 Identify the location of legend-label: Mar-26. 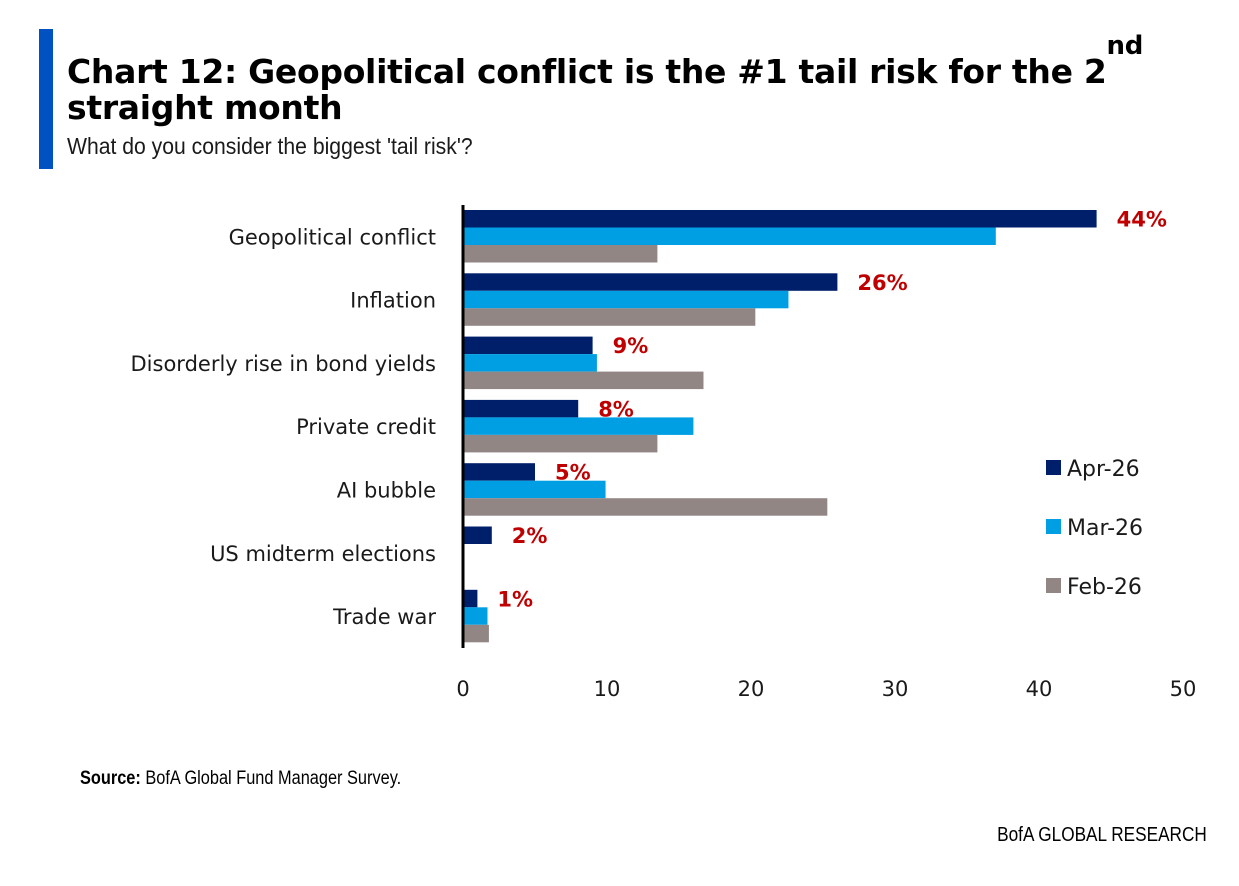
(1105, 528).